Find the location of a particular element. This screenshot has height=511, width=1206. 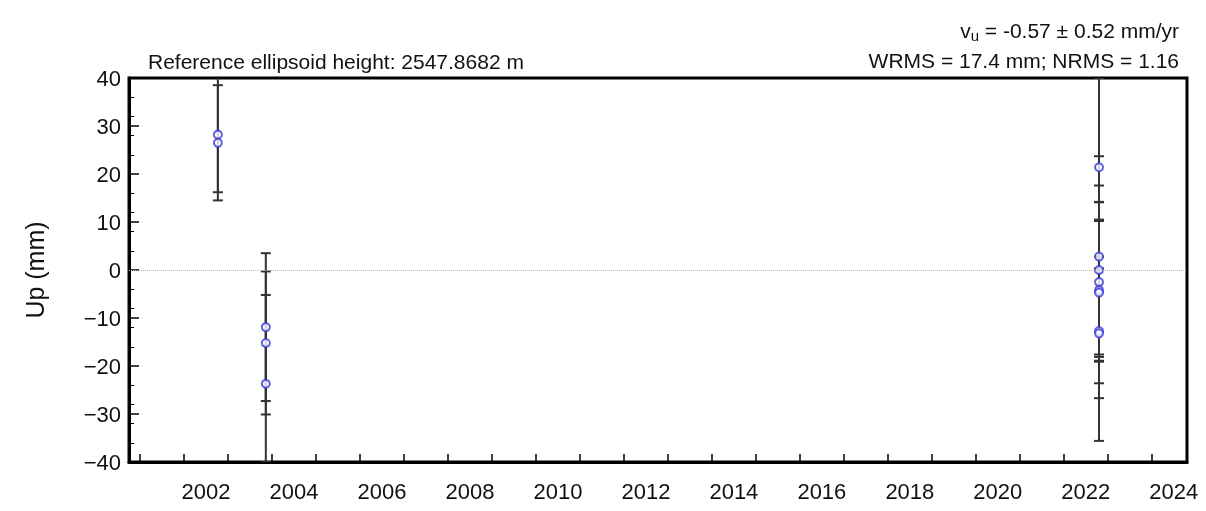

y-tick-label: −40 is located at coordinates (102, 462).